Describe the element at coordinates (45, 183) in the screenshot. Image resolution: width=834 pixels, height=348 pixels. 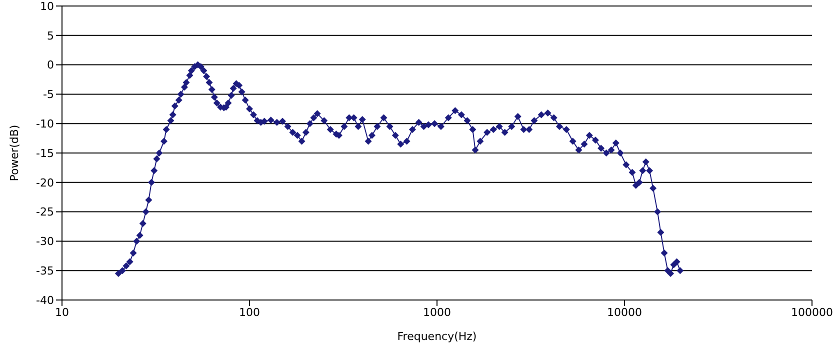
I see `y-tick-label: -20` at that location.